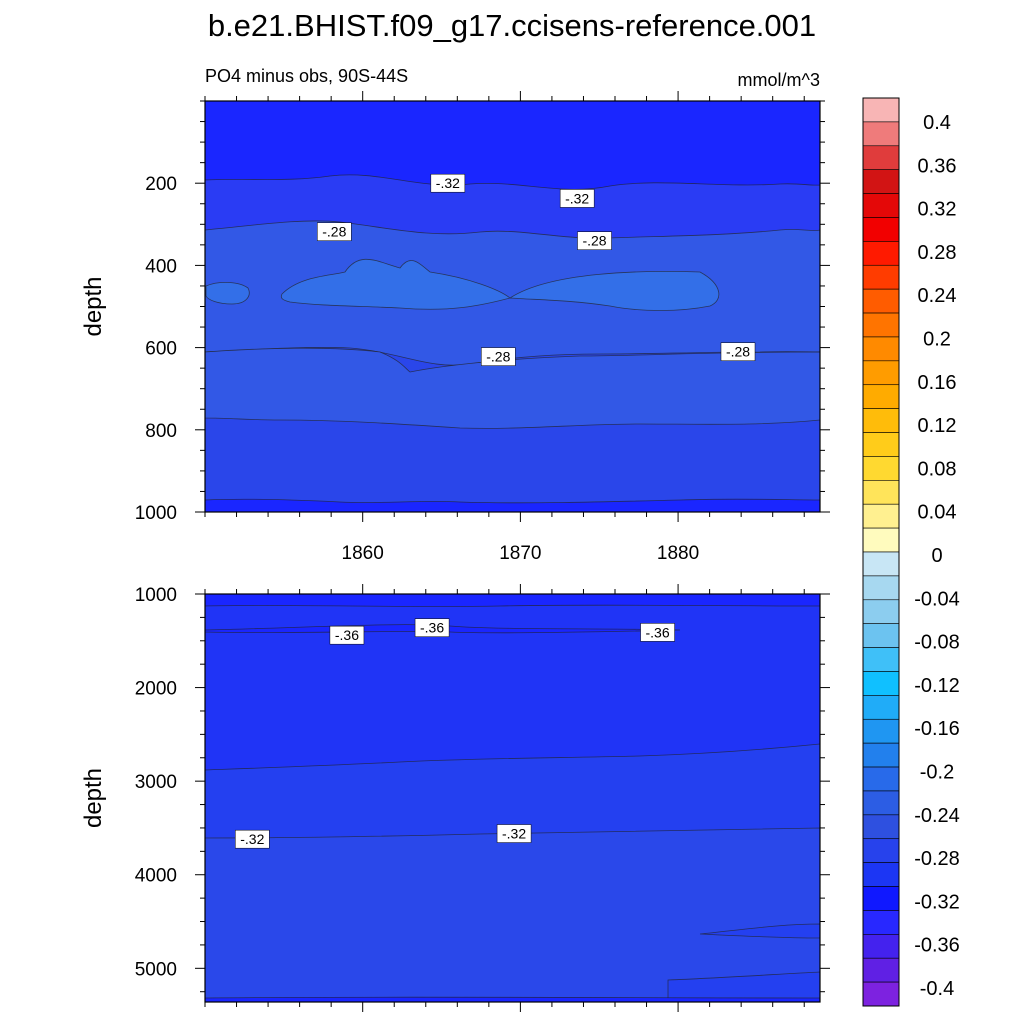 The height and width of the screenshot is (1024, 1024). Describe the element at coordinates (520, 553) in the screenshot. I see `x-tick-label: 1870` at that location.